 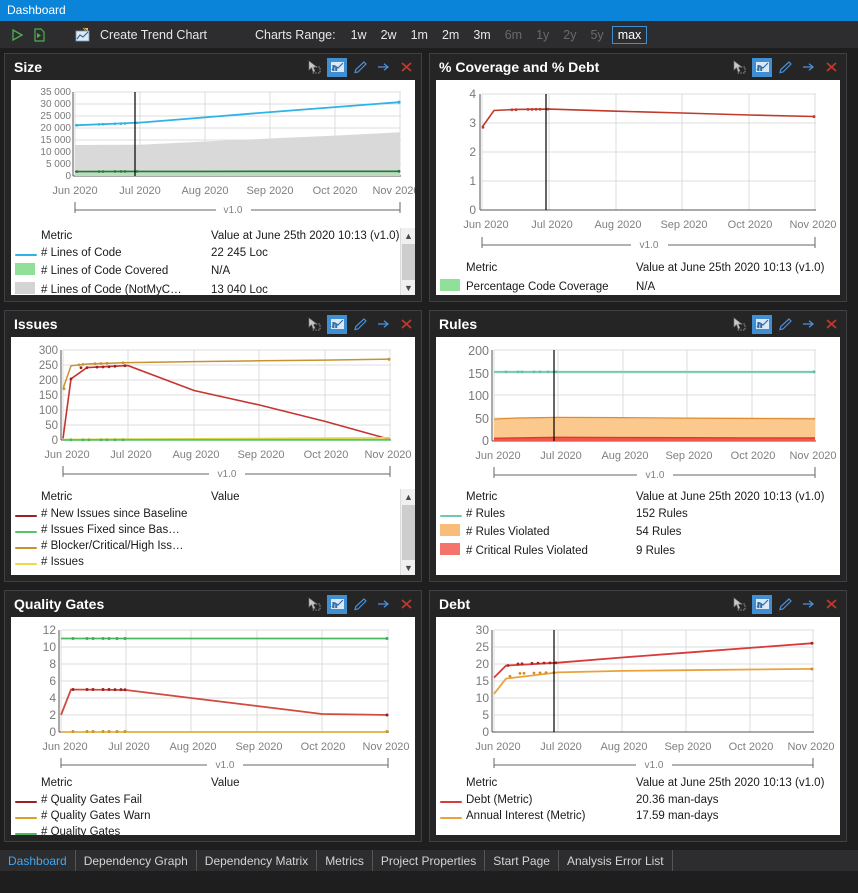 What do you see at coordinates (638, 550) in the screenshot?
I see `legend-row: # Critical Rules Violated 9 Rules` at bounding box center [638, 550].